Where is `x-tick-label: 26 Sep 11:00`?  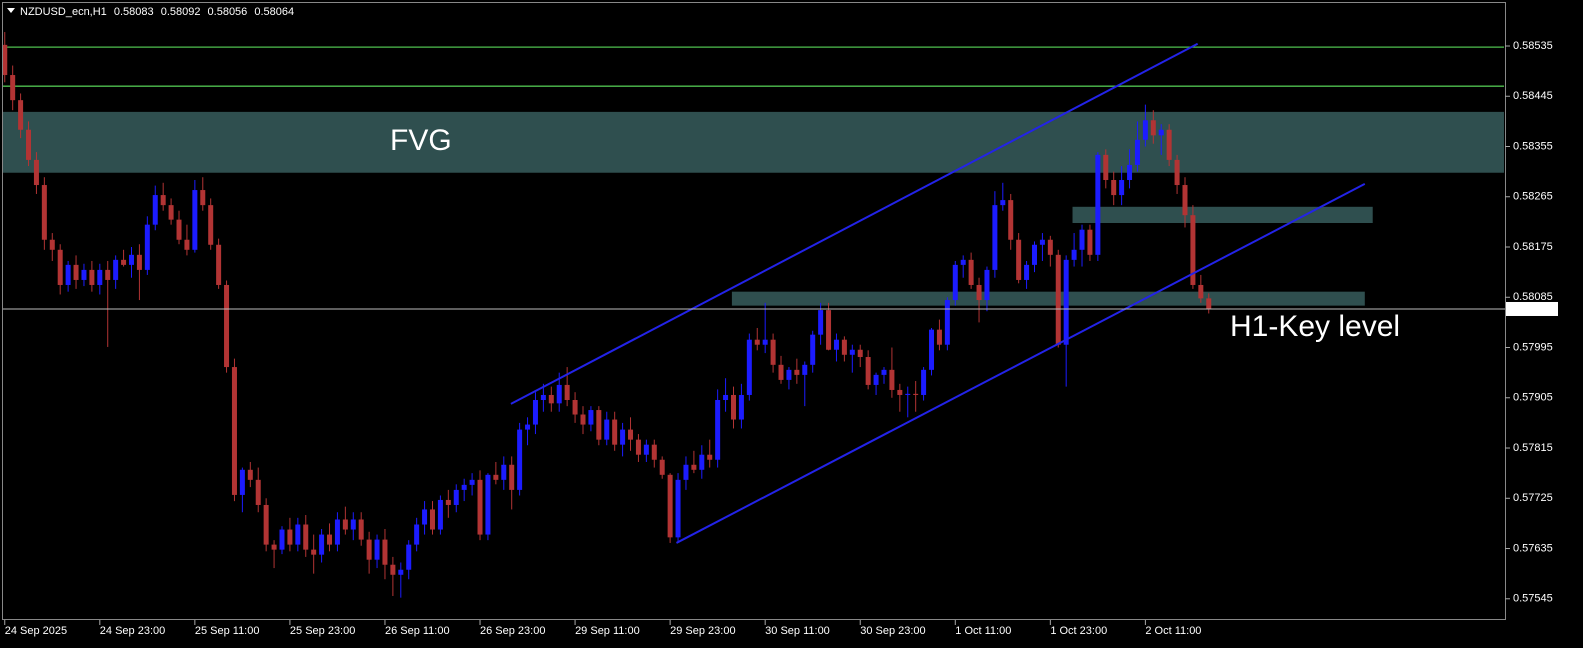
x-tick-label: 26 Sep 11:00 is located at coordinates (417, 631).